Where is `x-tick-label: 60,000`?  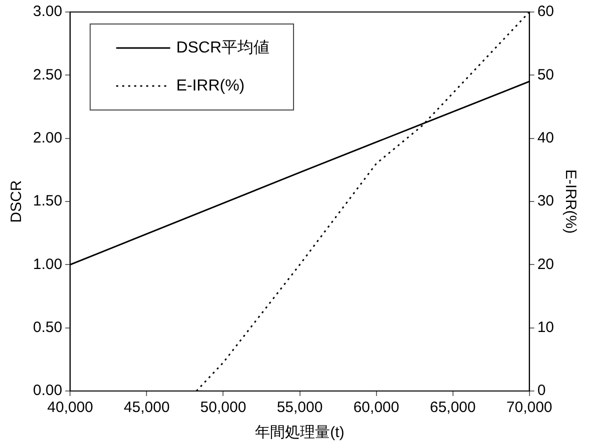
x-tick-label: 60,000 is located at coordinates (376, 407).